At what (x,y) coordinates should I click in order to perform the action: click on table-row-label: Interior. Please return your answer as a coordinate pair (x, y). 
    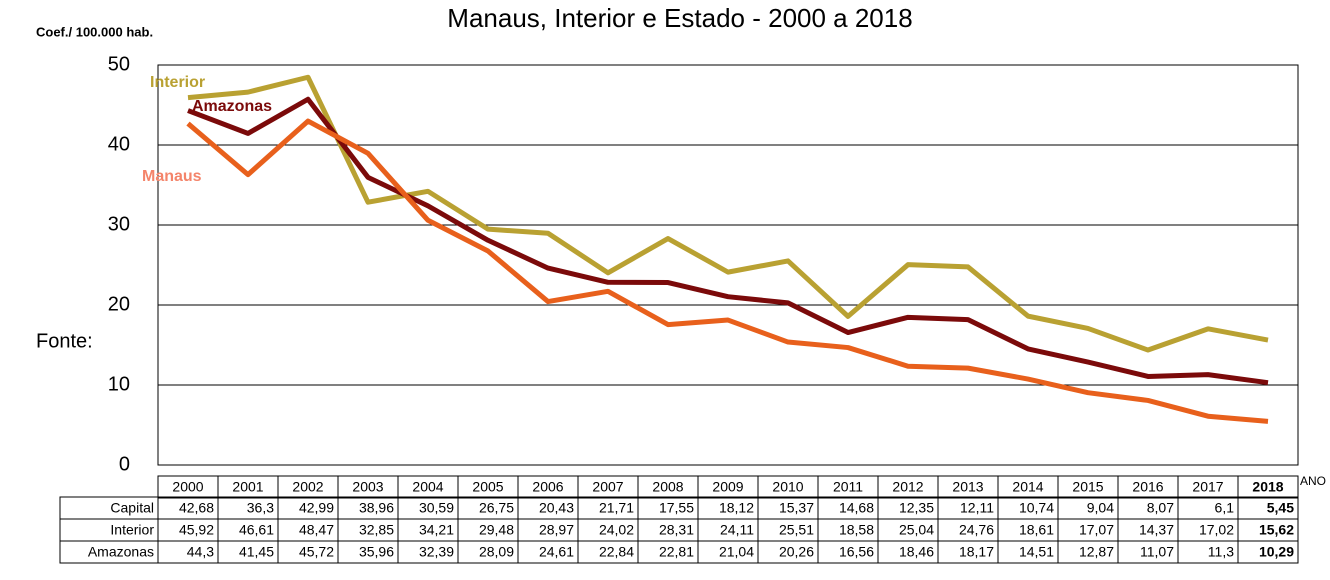
    Looking at the image, I should click on (132, 530).